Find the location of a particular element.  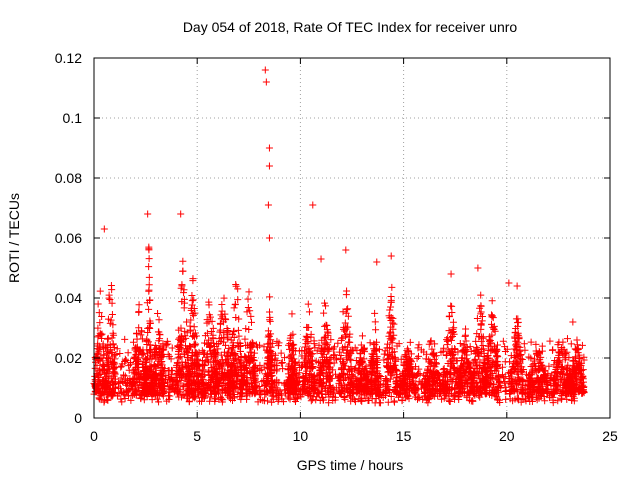

x-tick-label: 5 is located at coordinates (197, 436).